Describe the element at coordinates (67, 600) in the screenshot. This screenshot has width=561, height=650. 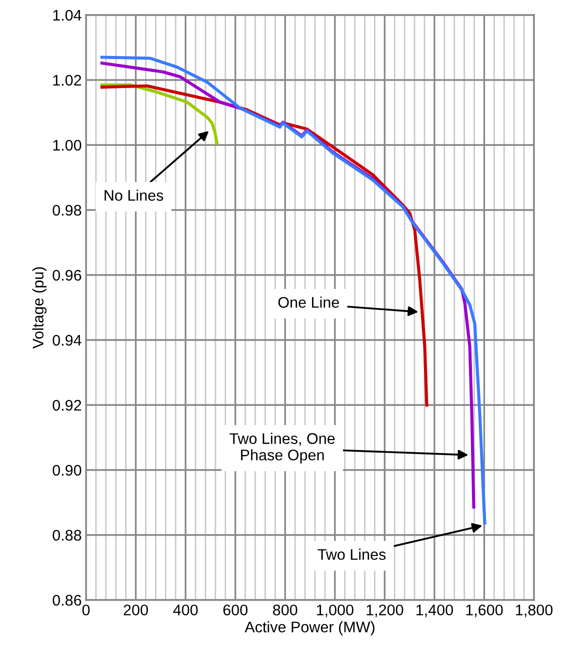
I see `y-tick-label: 0.86` at that location.